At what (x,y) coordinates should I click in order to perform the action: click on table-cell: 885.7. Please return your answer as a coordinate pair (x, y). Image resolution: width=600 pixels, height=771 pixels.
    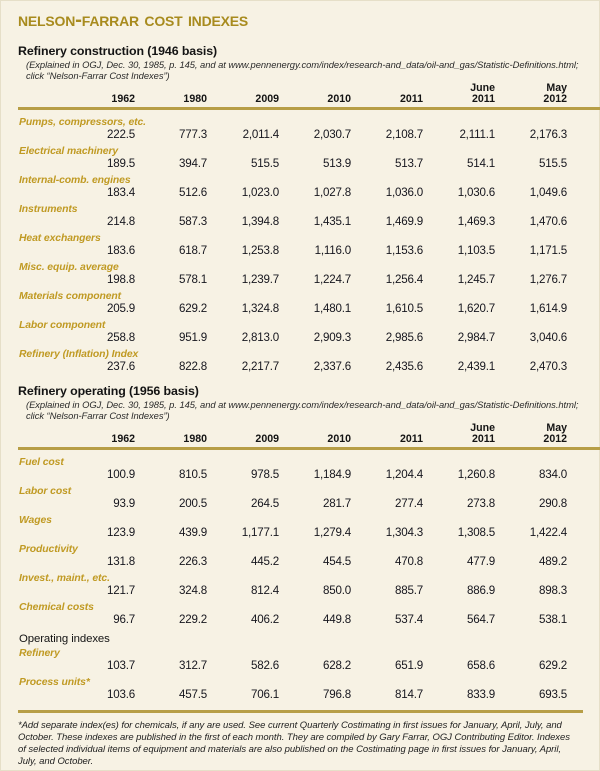
    Looking at the image, I should click on (408, 590).